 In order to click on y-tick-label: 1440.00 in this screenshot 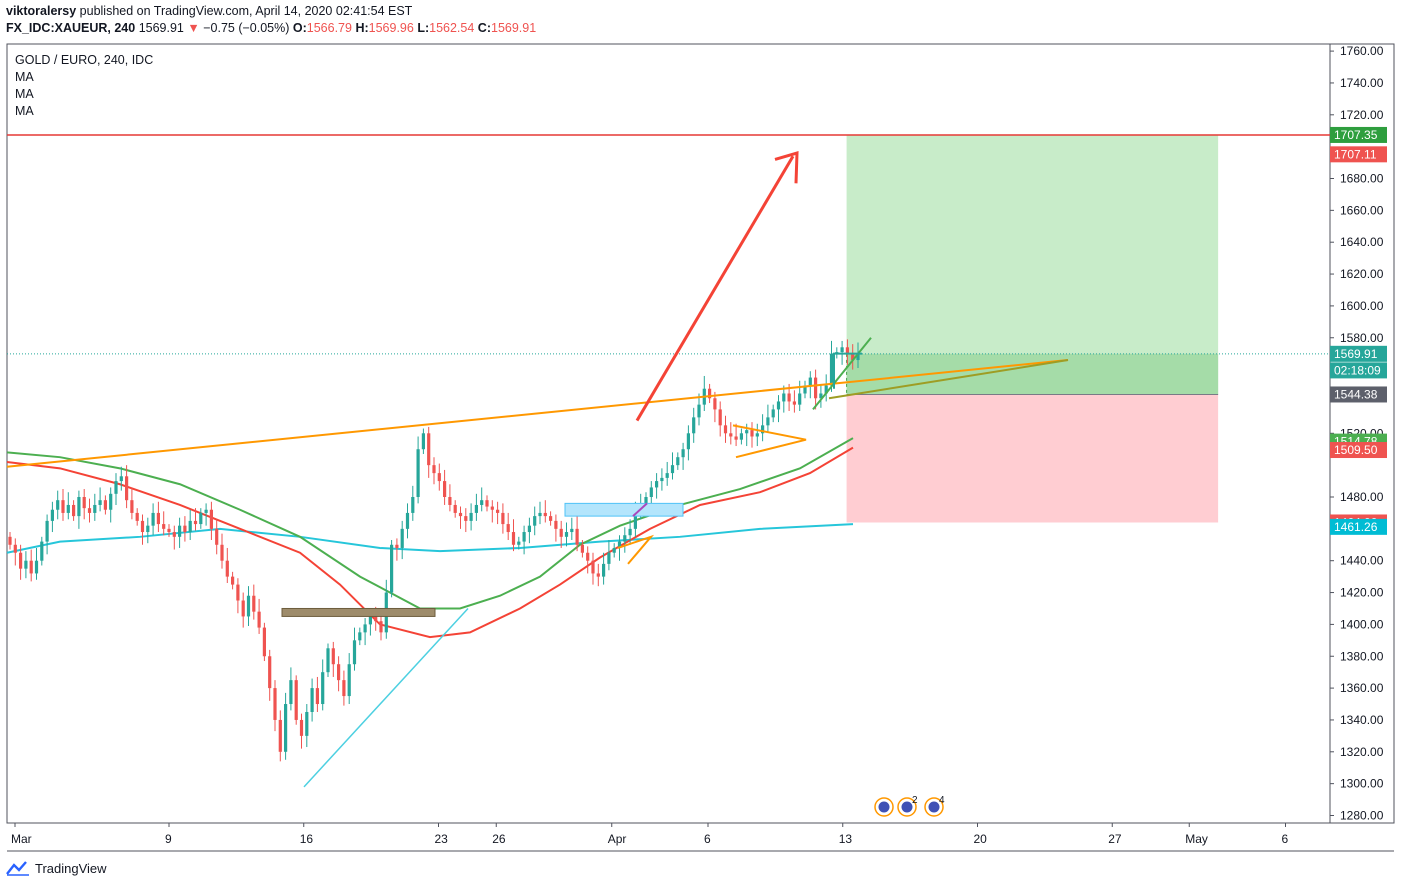, I will do `click(1362, 561)`.